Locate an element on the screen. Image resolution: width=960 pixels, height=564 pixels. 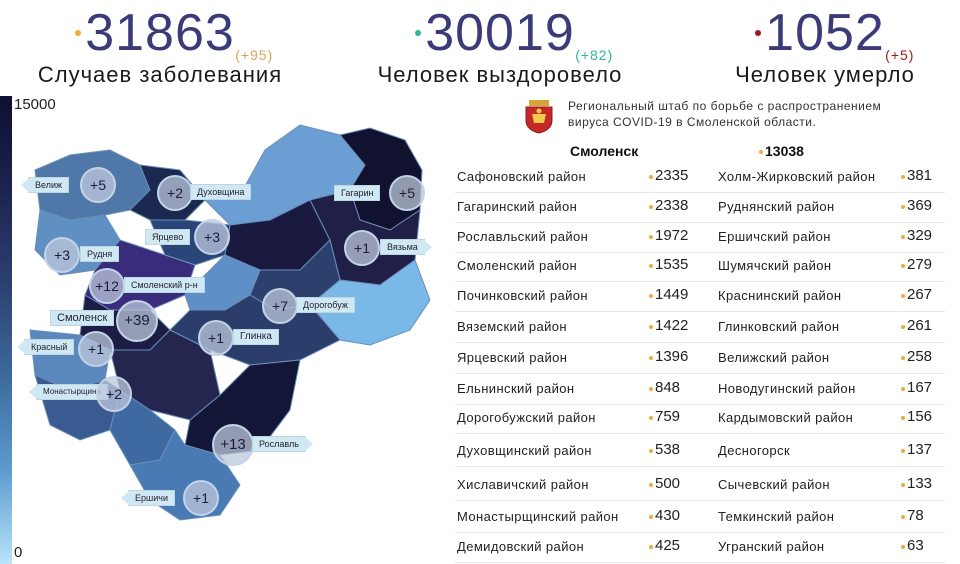
recovered-delta: (+82) is located at coordinates (594, 55).